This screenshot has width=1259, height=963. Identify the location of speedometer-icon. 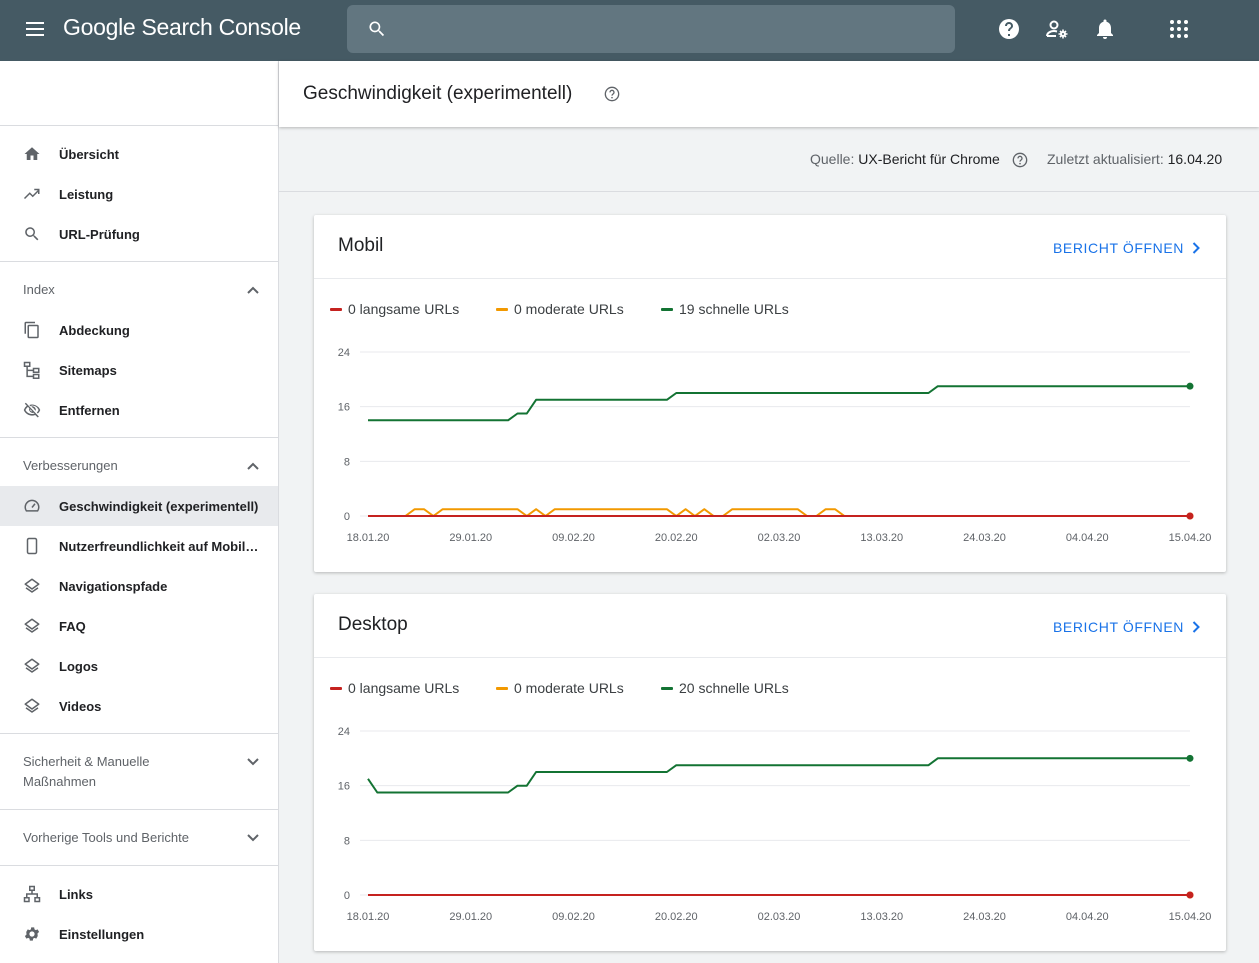
(32, 505).